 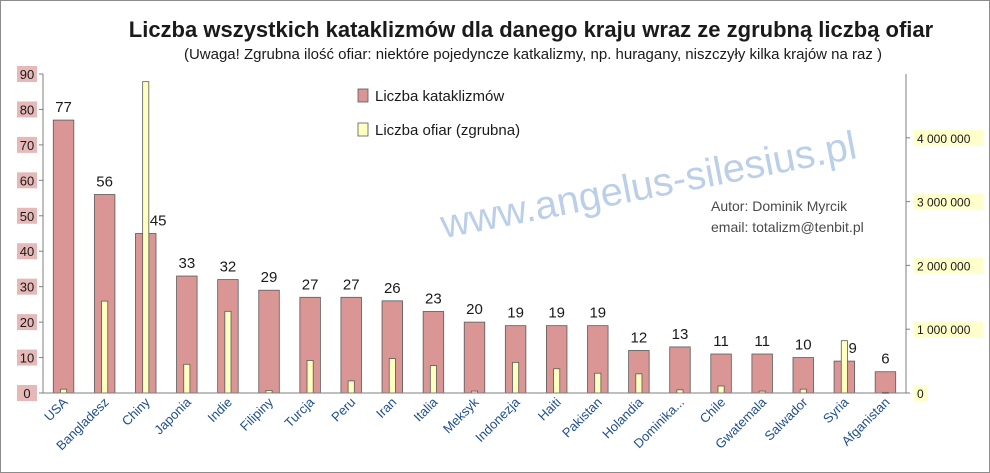 I want to click on right-tick-label: 4 000 000, so click(x=944, y=139).